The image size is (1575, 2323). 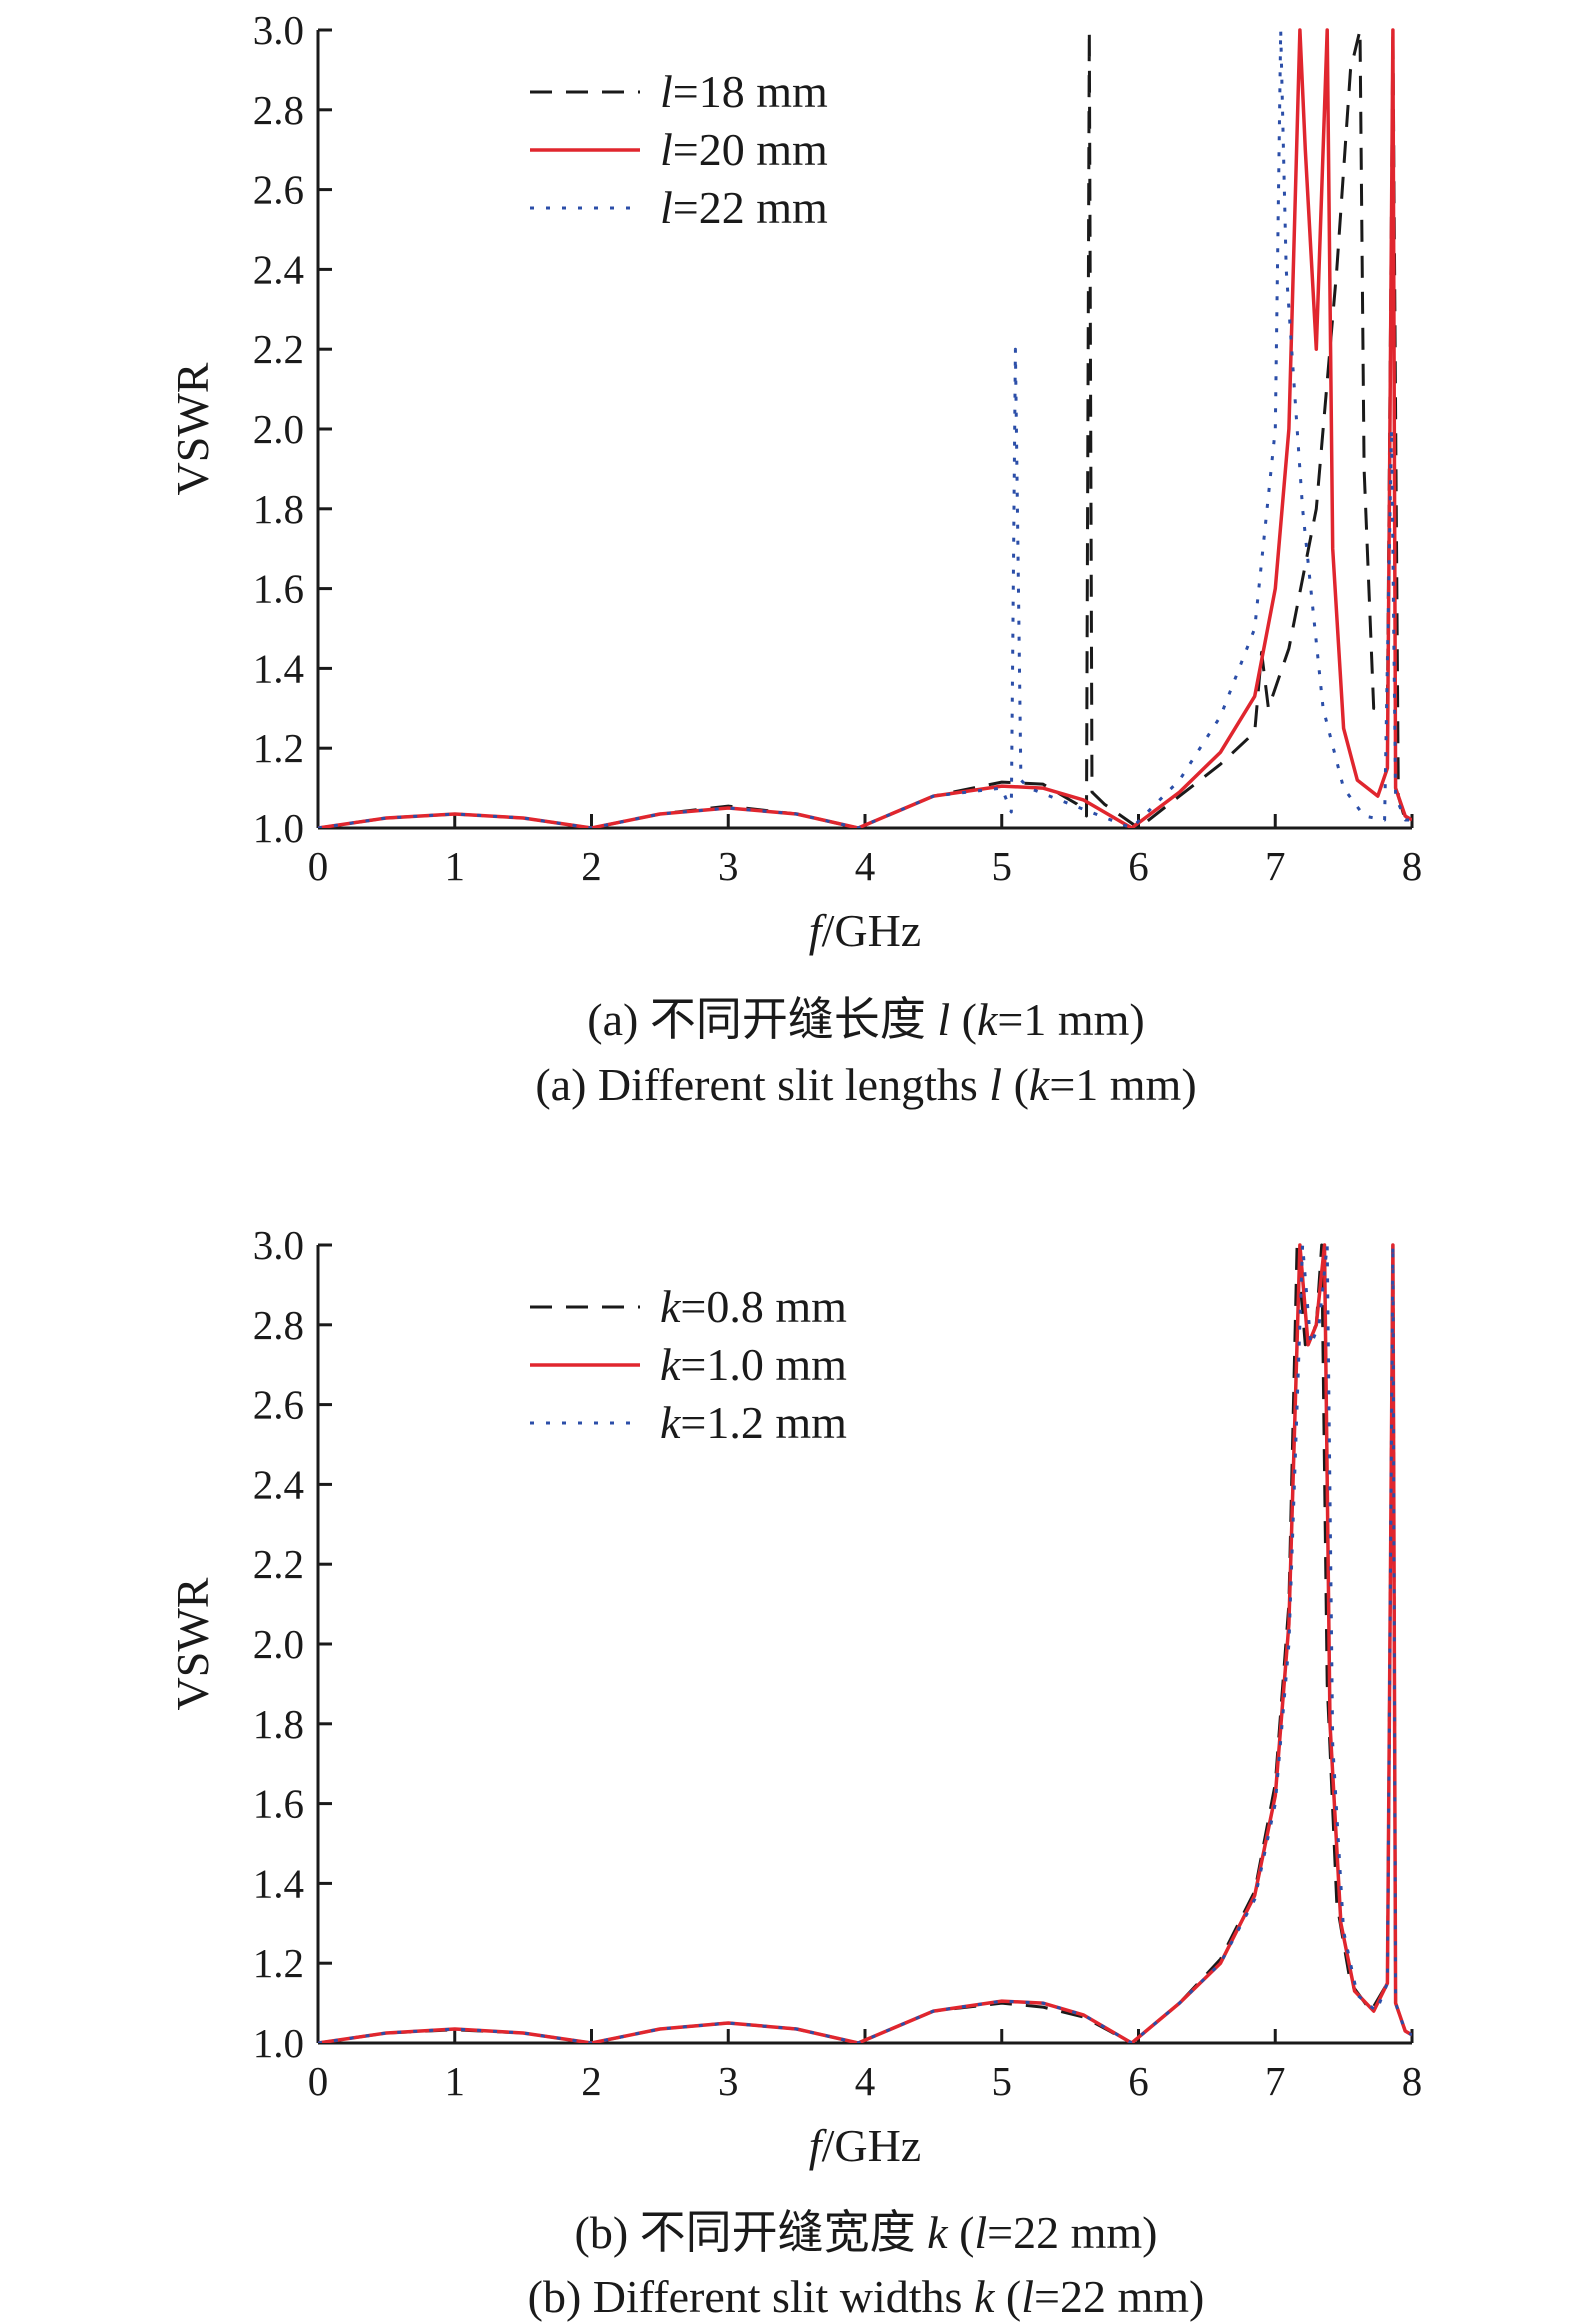 What do you see at coordinates (866, 2232) in the screenshot?
I see `caption-cn: (b) 不同开缝宽度 k (l=22 mm)` at bounding box center [866, 2232].